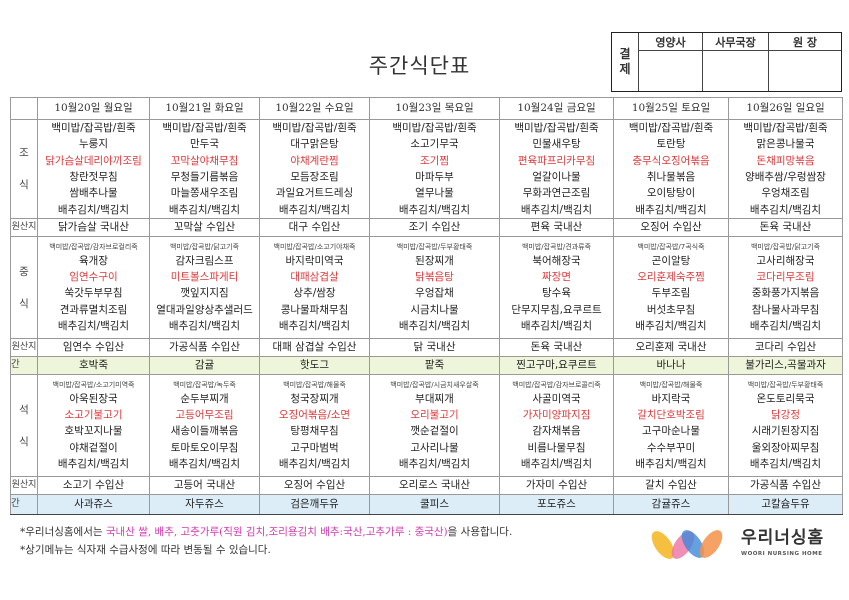 The image size is (849, 600). I want to click on soup-rice-options: 백미밥/잡곡밥/감자브로컬리죽, so click(93, 246).